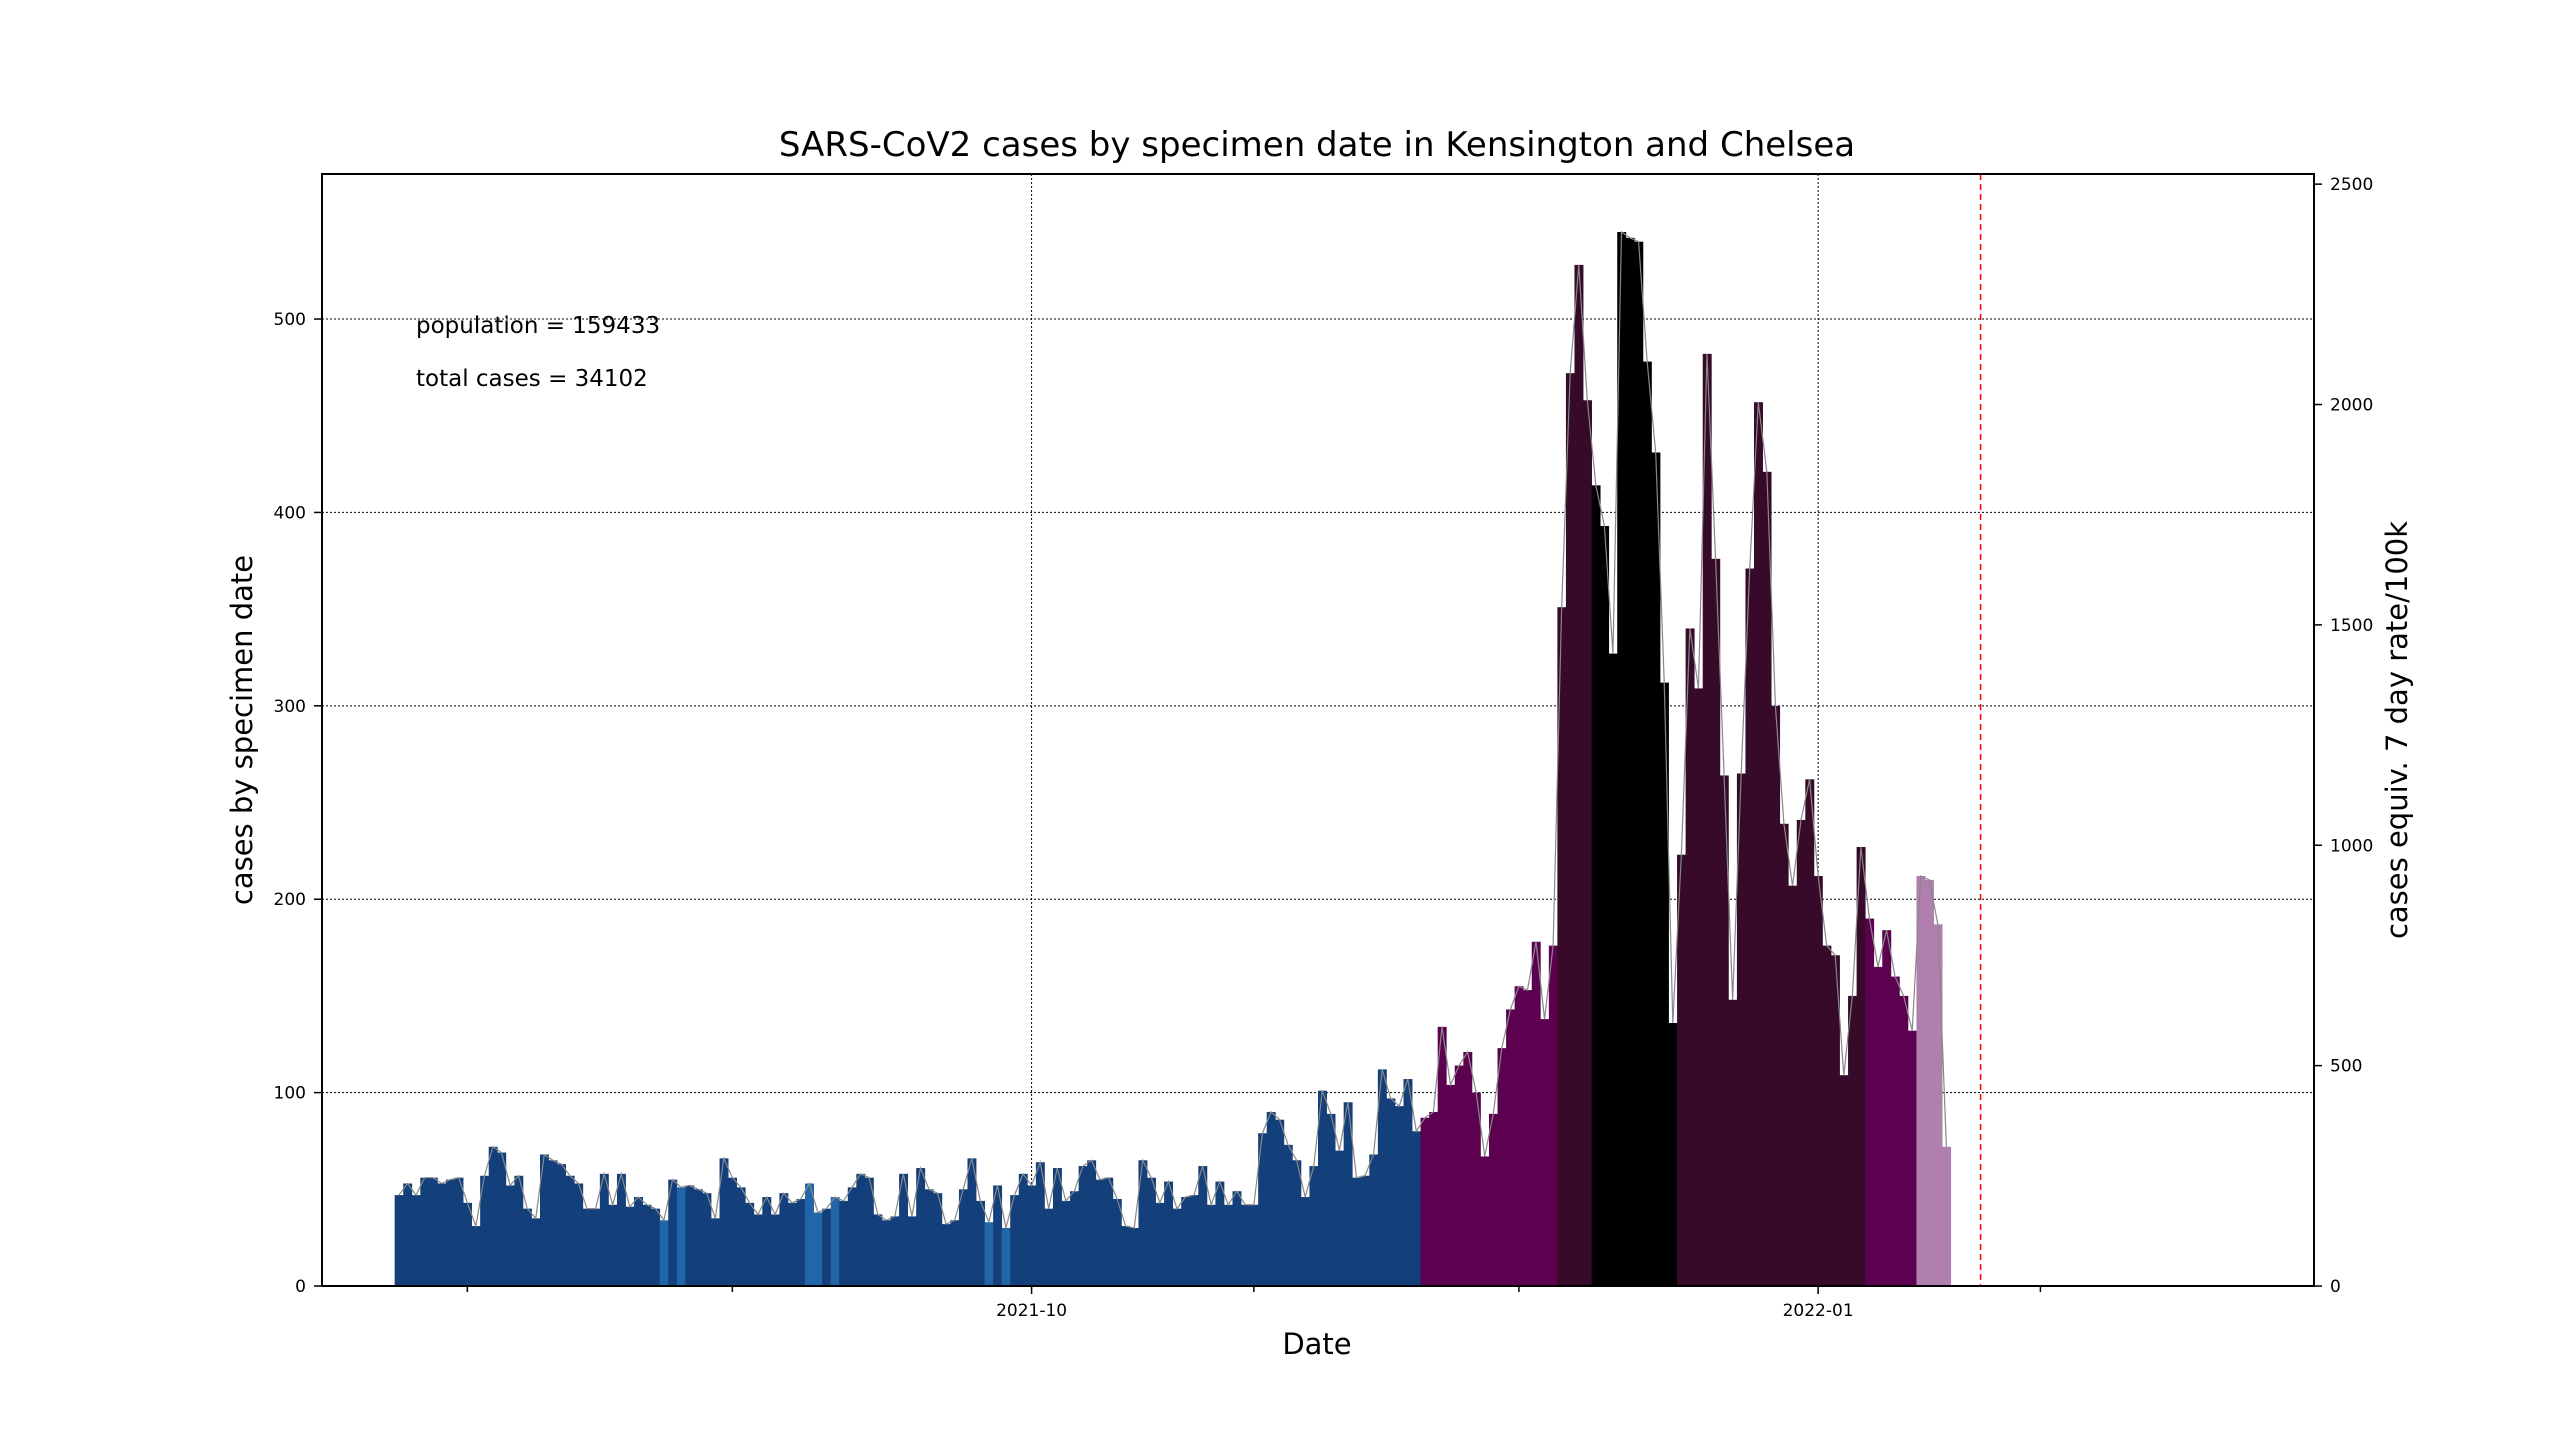 This screenshot has height=1440, width=2560. Describe the element at coordinates (1316, 1344) in the screenshot. I see `x-axis-label: Date` at that location.